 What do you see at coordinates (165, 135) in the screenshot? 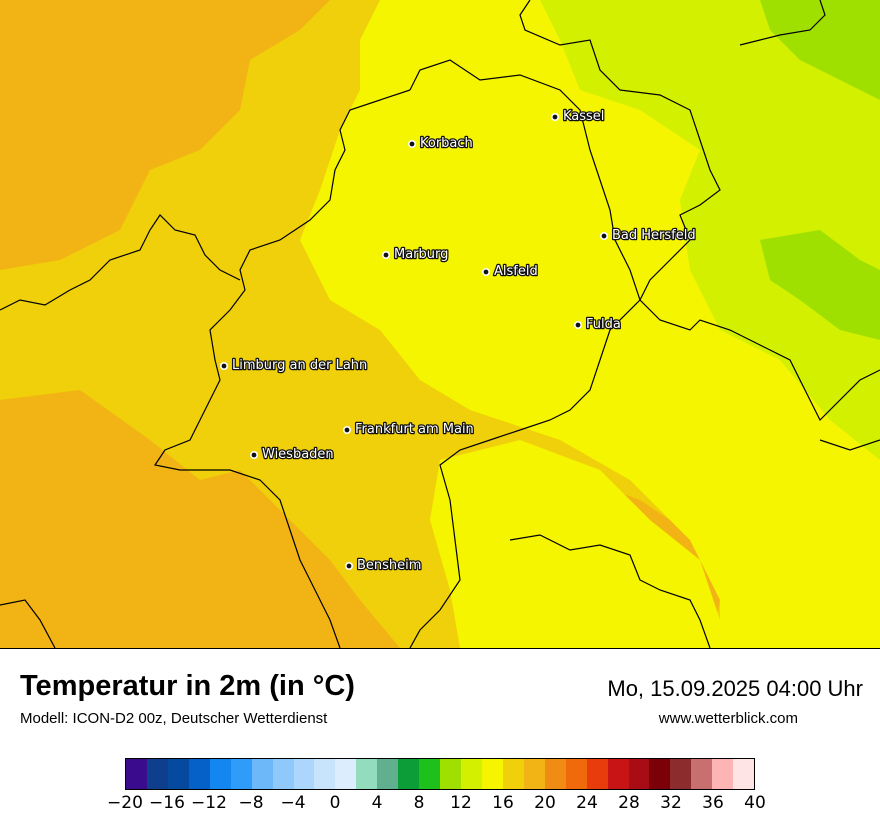
I see `temperature-field-orange-west` at bounding box center [165, 135].